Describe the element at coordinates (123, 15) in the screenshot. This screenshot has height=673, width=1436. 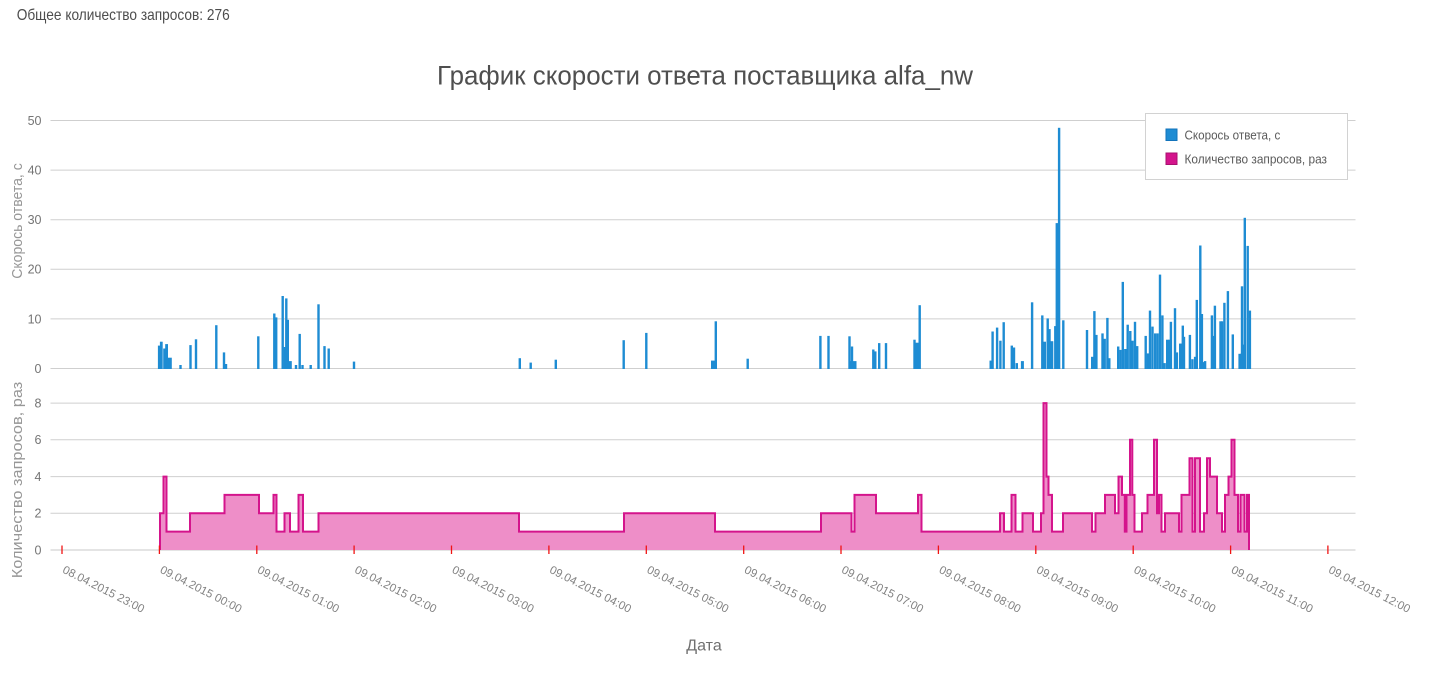
I see `svg-text: Общее количество запросов: 276` at that location.